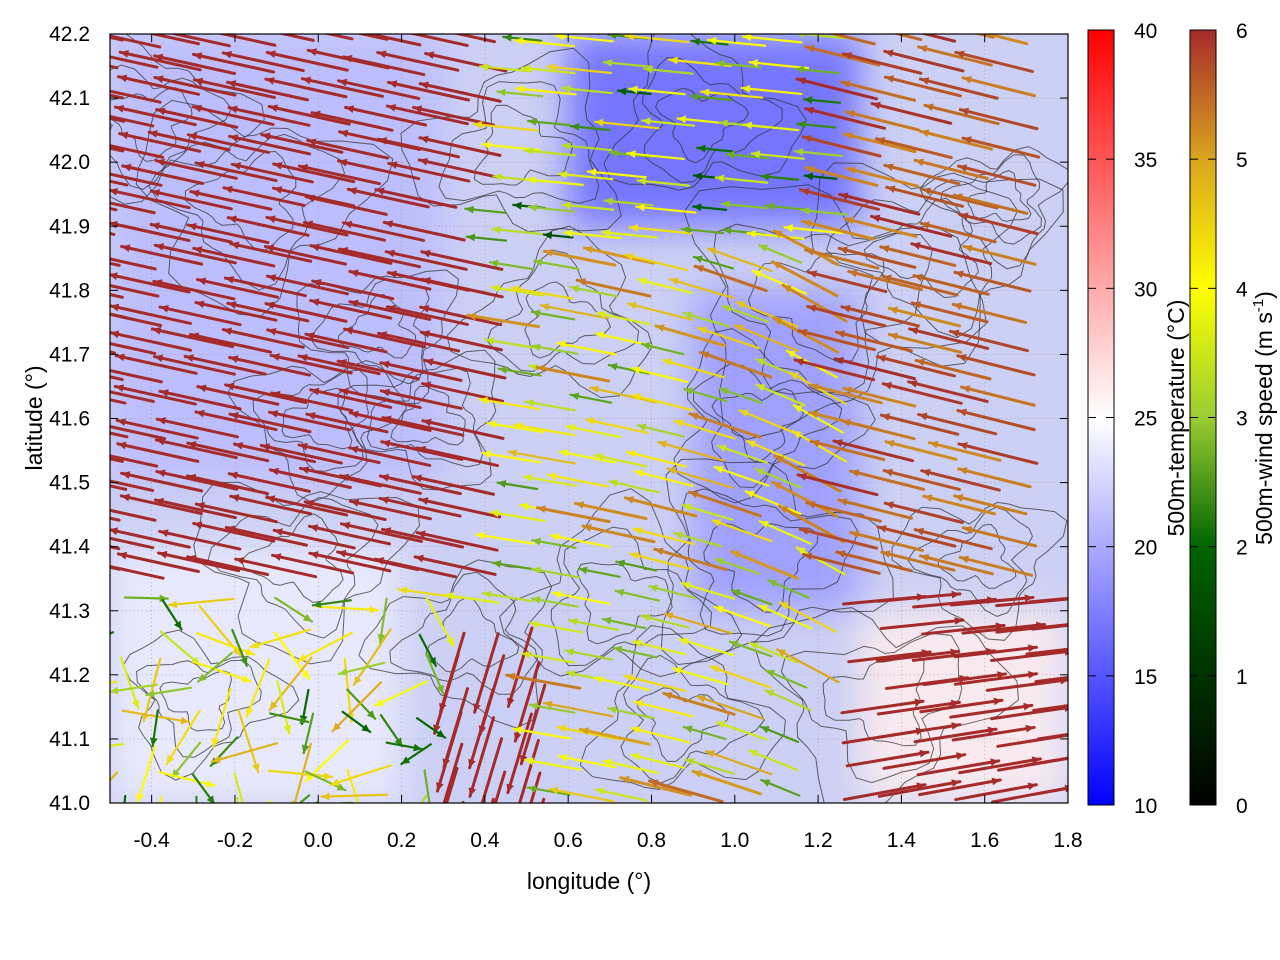  Describe the element at coordinates (1263, 418) in the screenshot. I see `wind-speed-colorbar-label: 500m-wind speed (m s-1)` at that location.